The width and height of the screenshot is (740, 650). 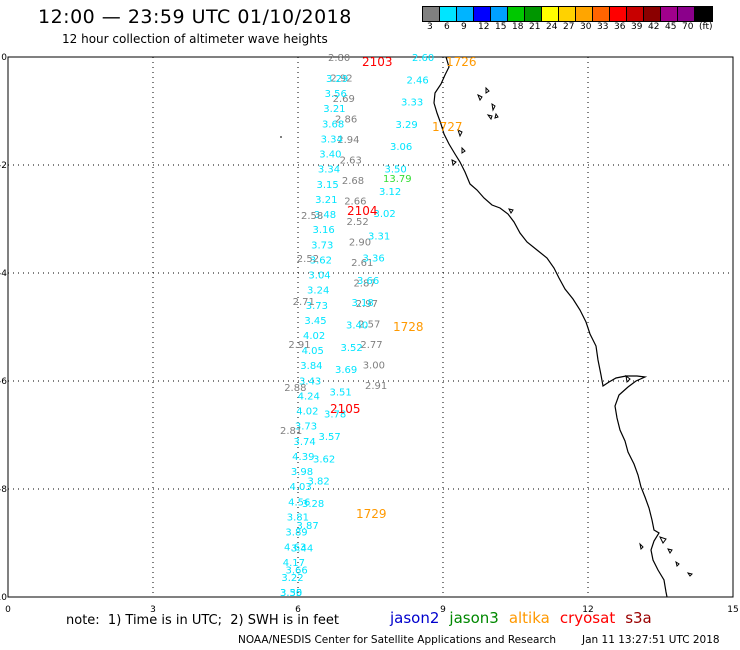 I want to click on generated-timestamp: Jan 11 13:27:51 UTC 2018, so click(x=651, y=640).